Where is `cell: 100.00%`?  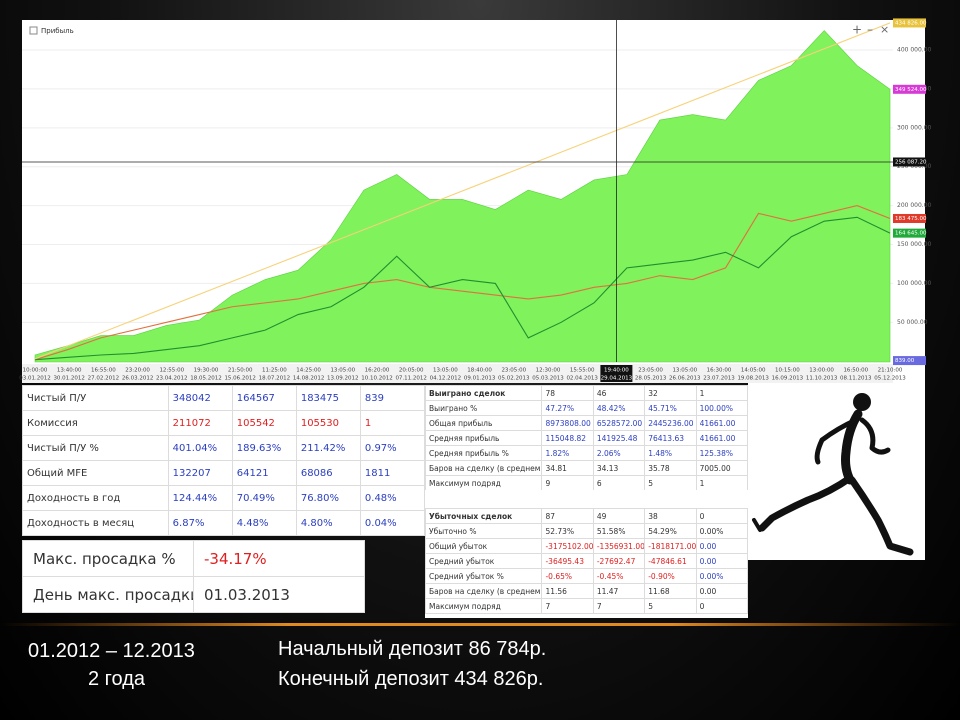 cell: 100.00% is located at coordinates (722, 408).